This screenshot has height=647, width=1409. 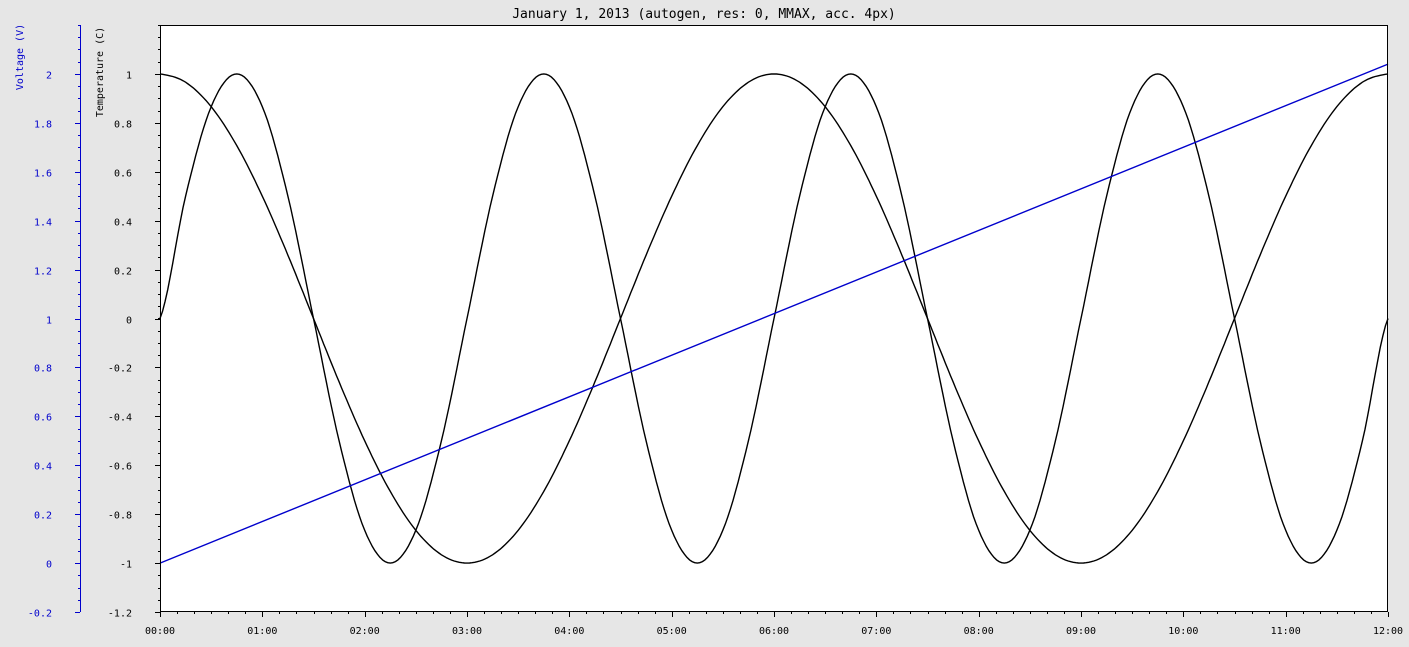 What do you see at coordinates (126, 565) in the screenshot?
I see `y-tick-label: -1` at bounding box center [126, 565].